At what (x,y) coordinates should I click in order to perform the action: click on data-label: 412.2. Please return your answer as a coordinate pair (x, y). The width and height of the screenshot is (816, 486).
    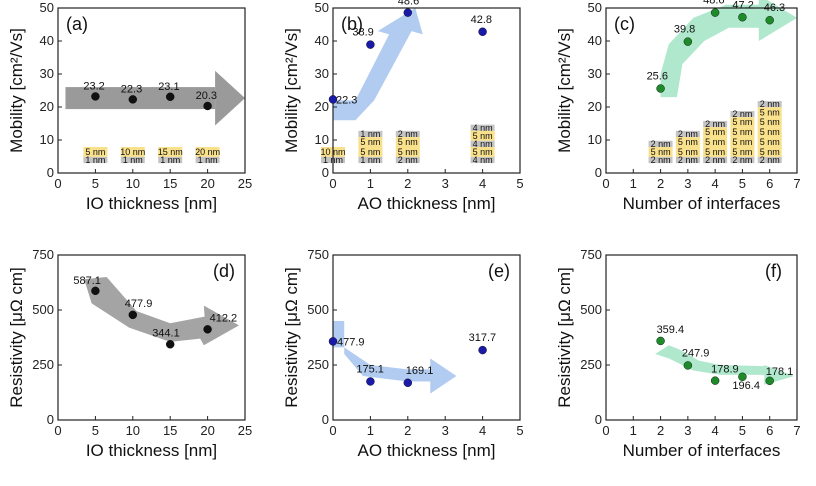
    Looking at the image, I should click on (224, 318).